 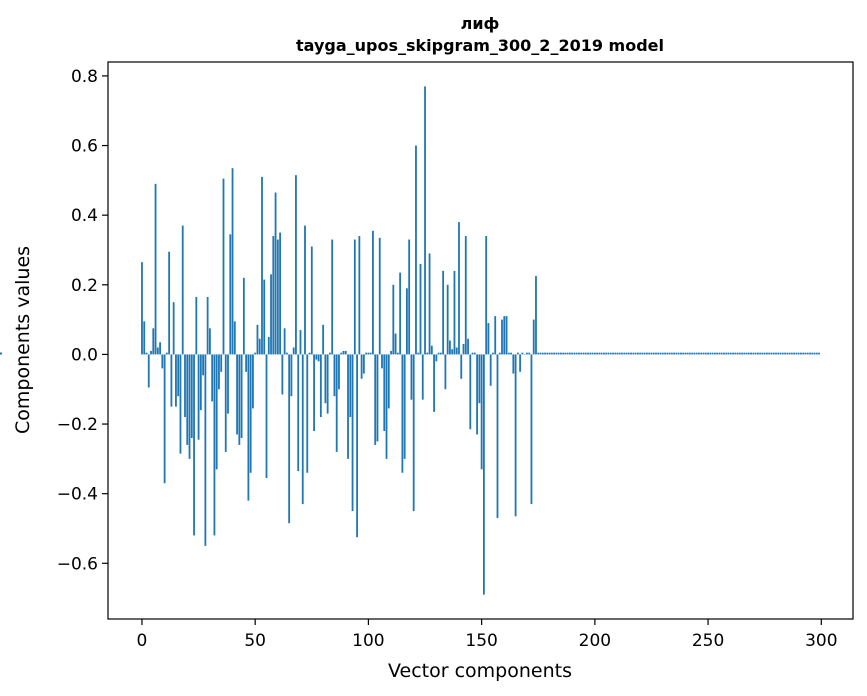 What do you see at coordinates (480, 23) in the screenshot?
I see `chart-title: лиф` at bounding box center [480, 23].